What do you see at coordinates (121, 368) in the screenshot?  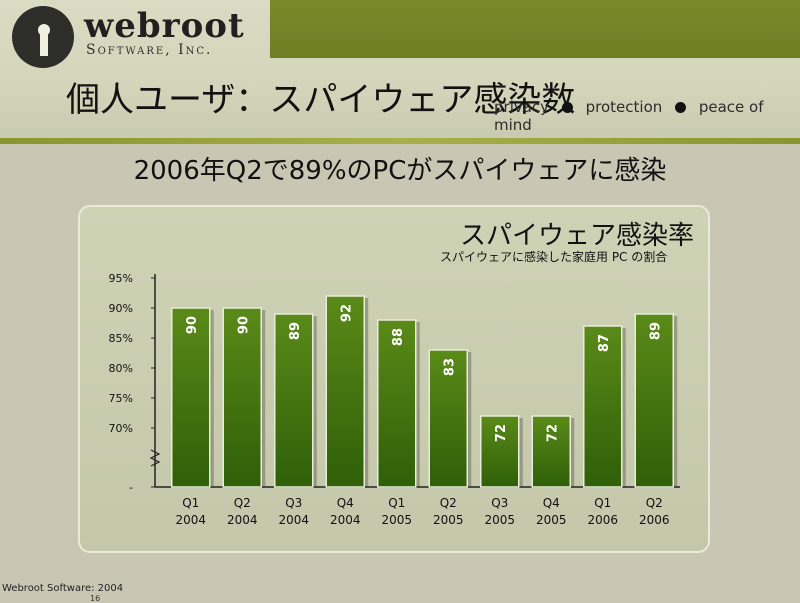 I see `y-tick-label: 80%` at bounding box center [121, 368].